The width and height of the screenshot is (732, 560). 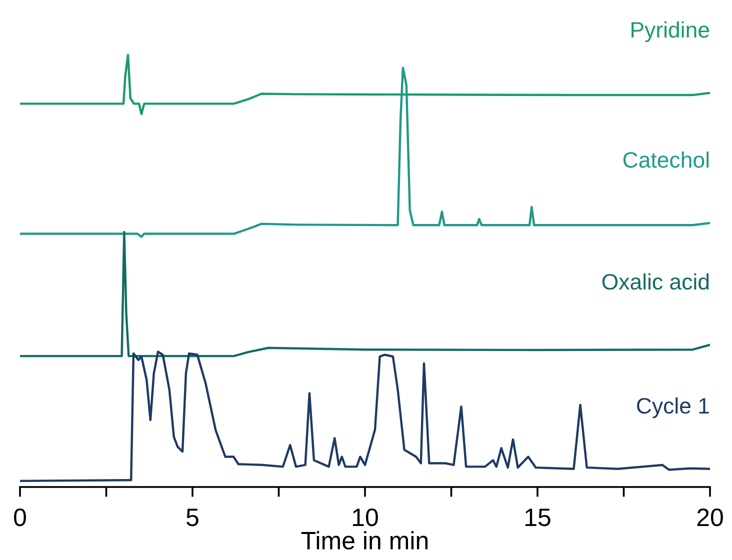 I want to click on text: Catechol, so click(x=666, y=159).